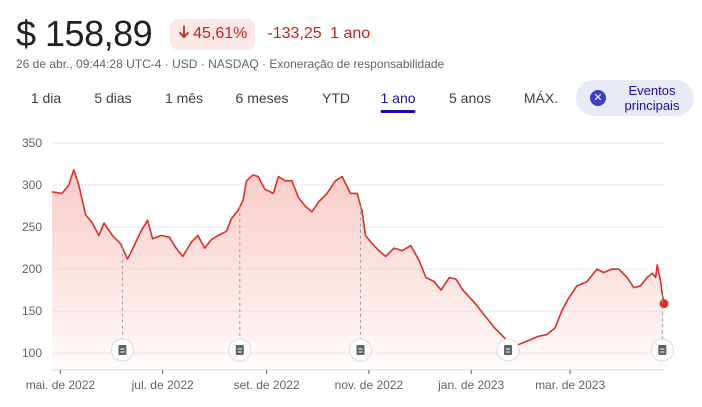 This screenshot has height=407, width=702. I want to click on tab-5-days: 5 dias, so click(113, 98).